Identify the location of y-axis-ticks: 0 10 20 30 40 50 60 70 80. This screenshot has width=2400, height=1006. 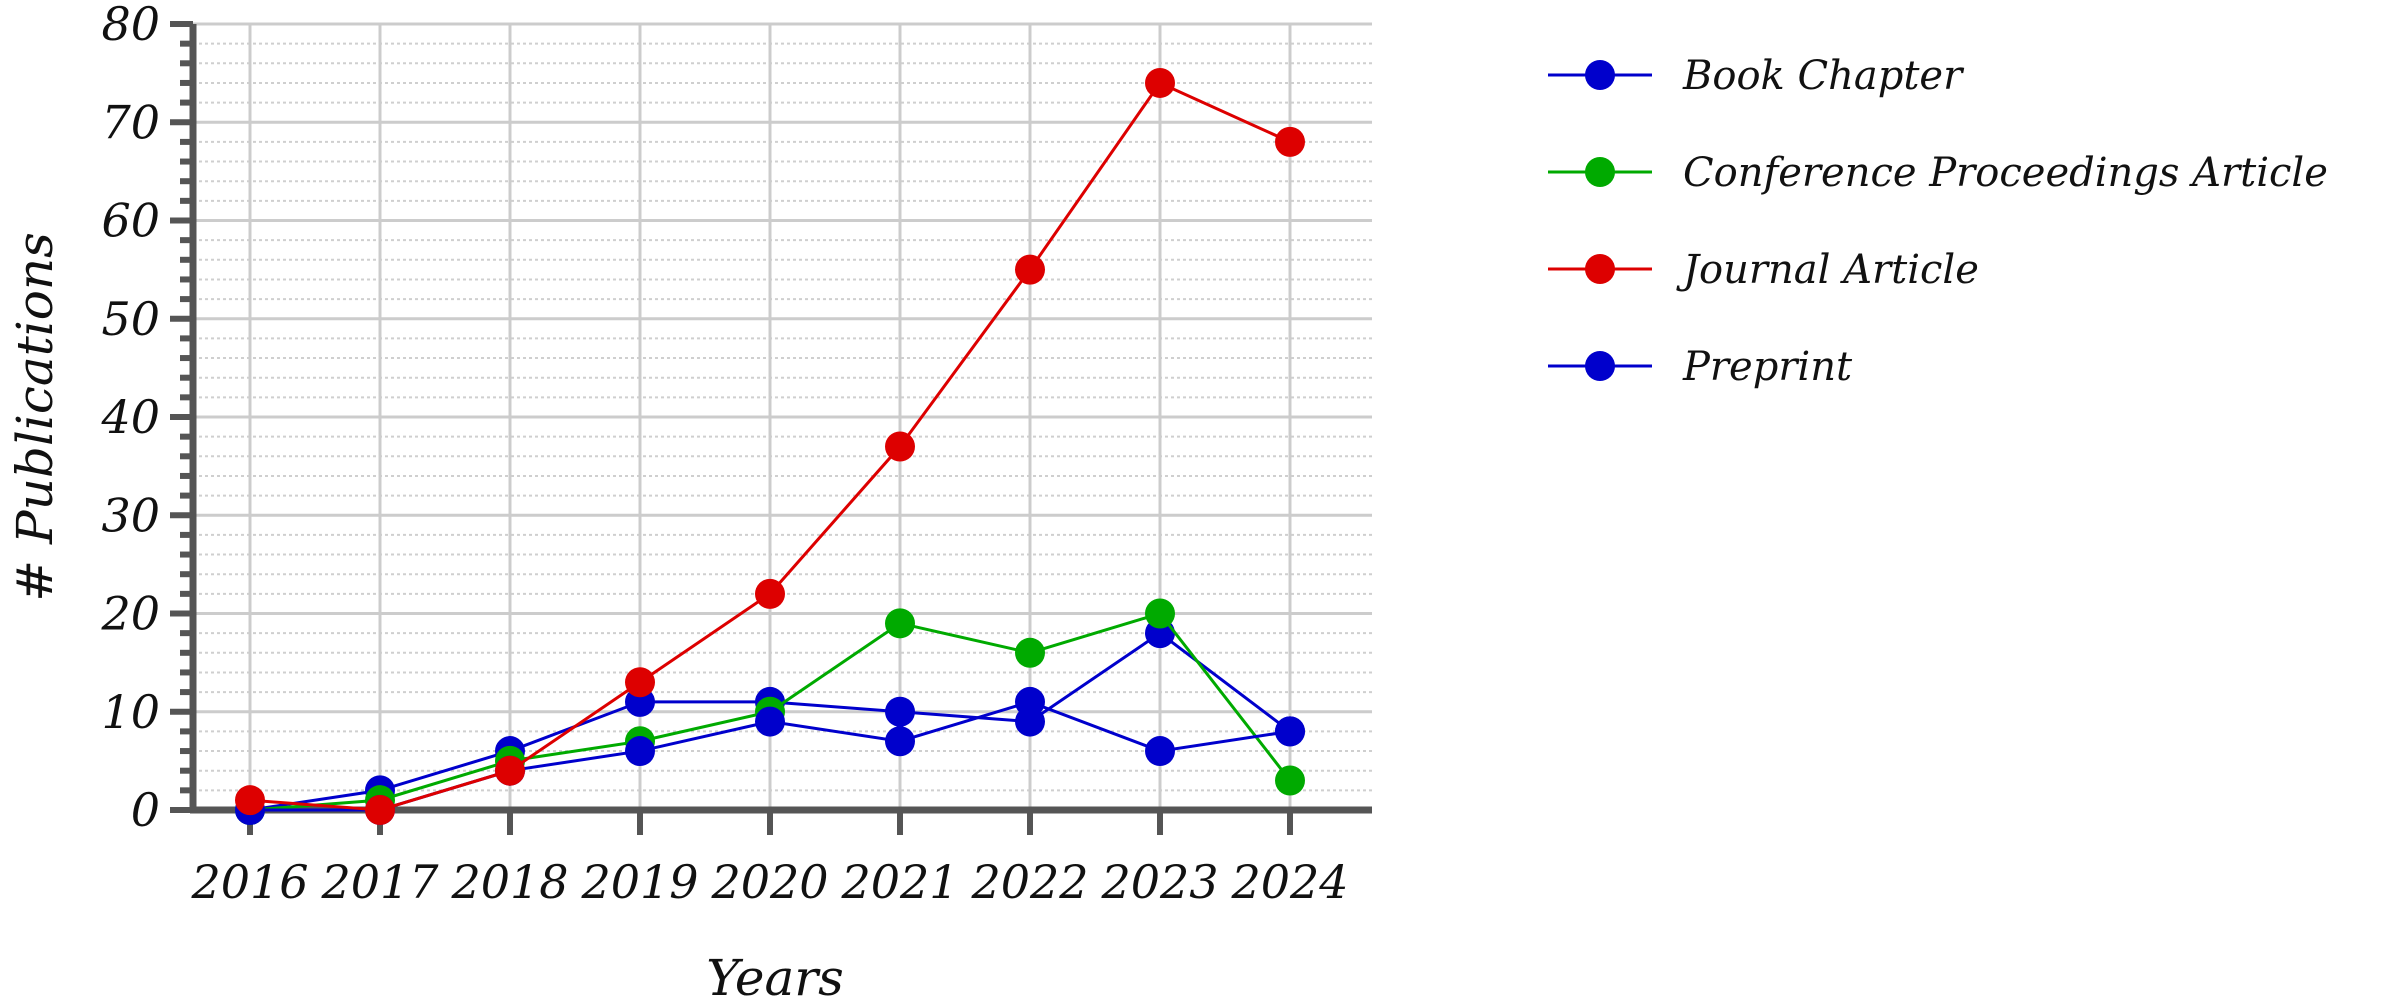
(146, 418).